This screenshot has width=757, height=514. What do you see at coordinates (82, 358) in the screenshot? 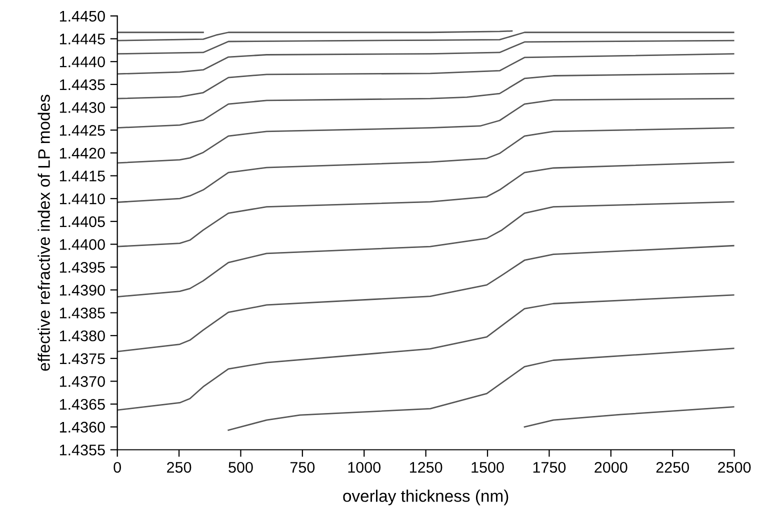
I see `y-tick-label: 1.4375` at bounding box center [82, 358].